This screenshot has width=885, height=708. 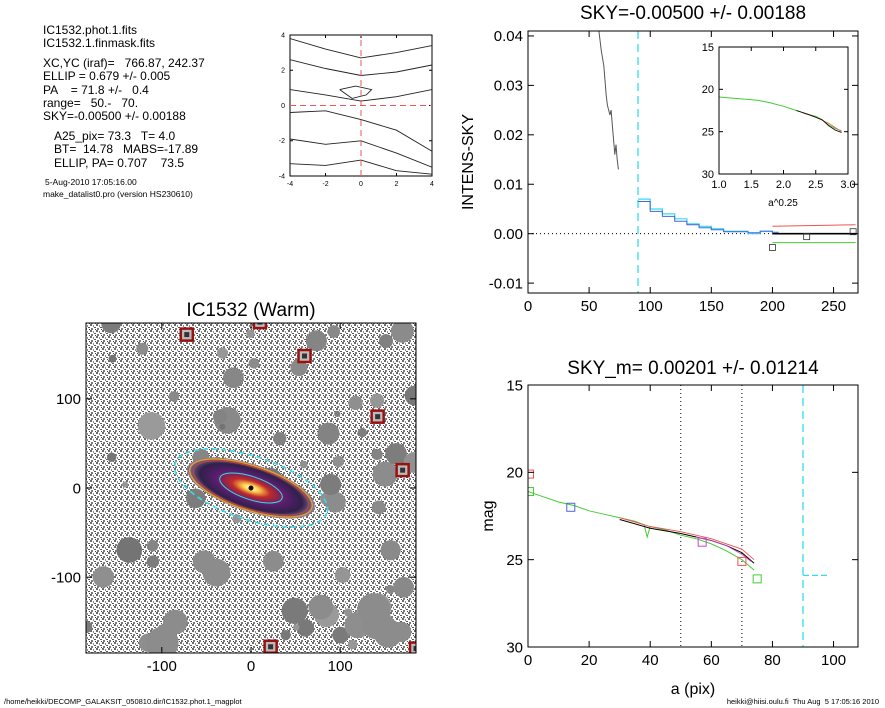 I want to click on image-xtick-label: 0, so click(x=251, y=666).